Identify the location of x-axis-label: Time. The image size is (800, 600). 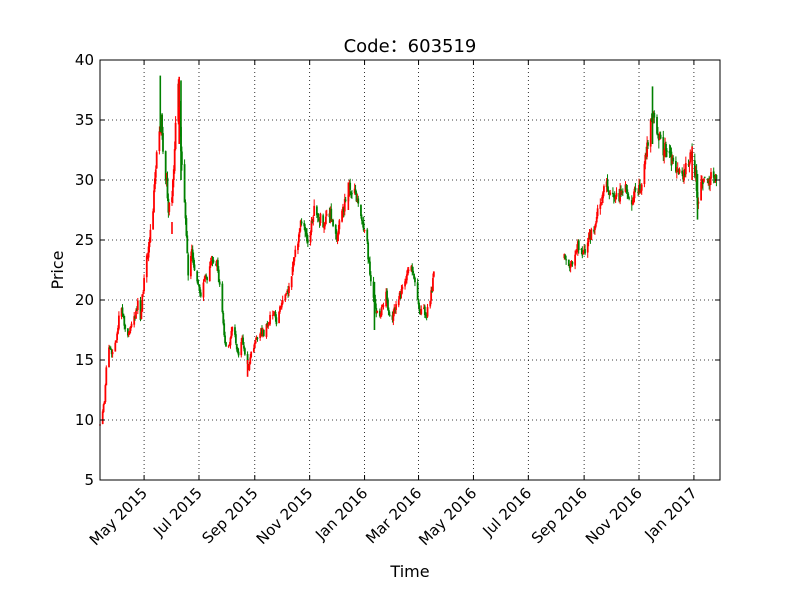
(409, 571).